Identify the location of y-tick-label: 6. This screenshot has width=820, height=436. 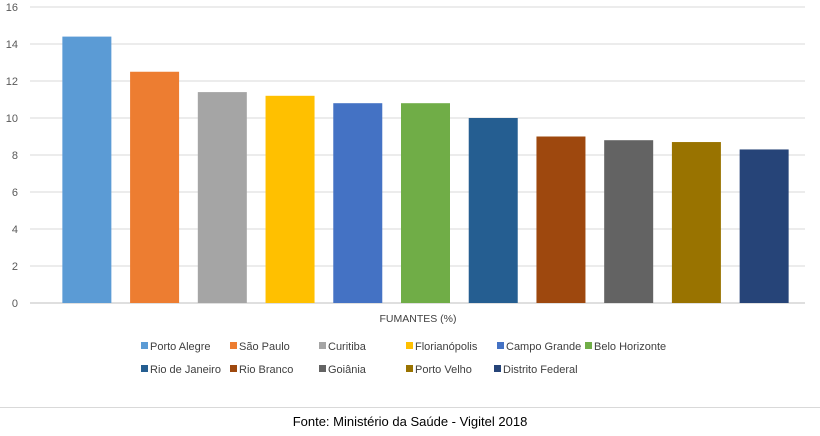
(15, 193).